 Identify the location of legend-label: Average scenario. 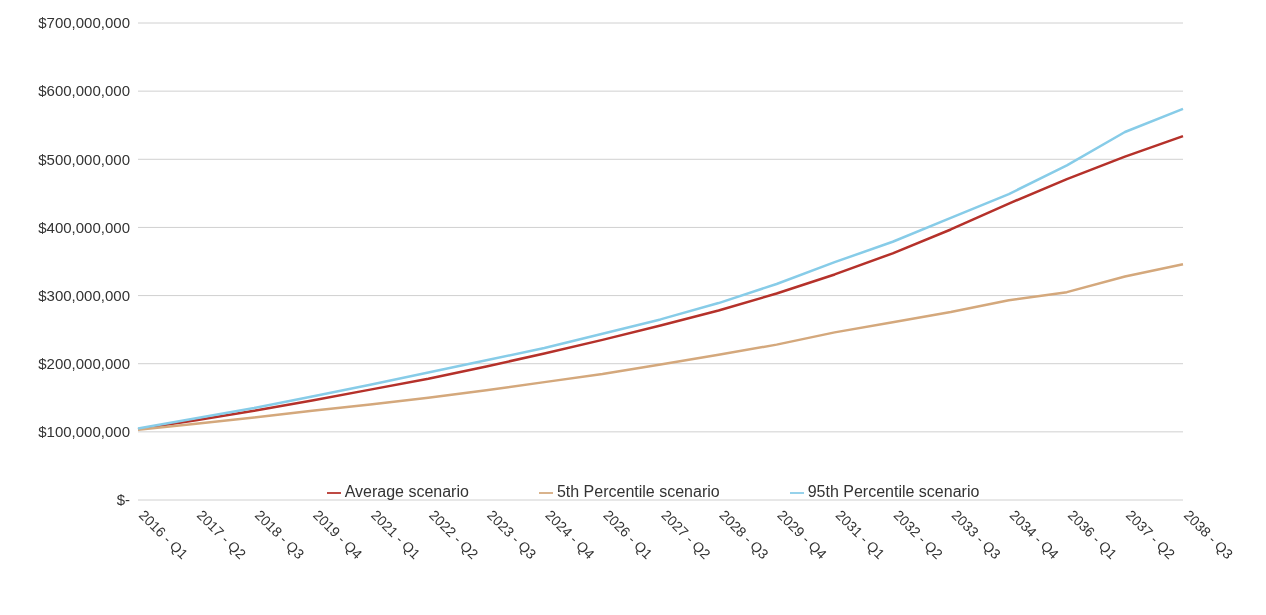
(406, 491).